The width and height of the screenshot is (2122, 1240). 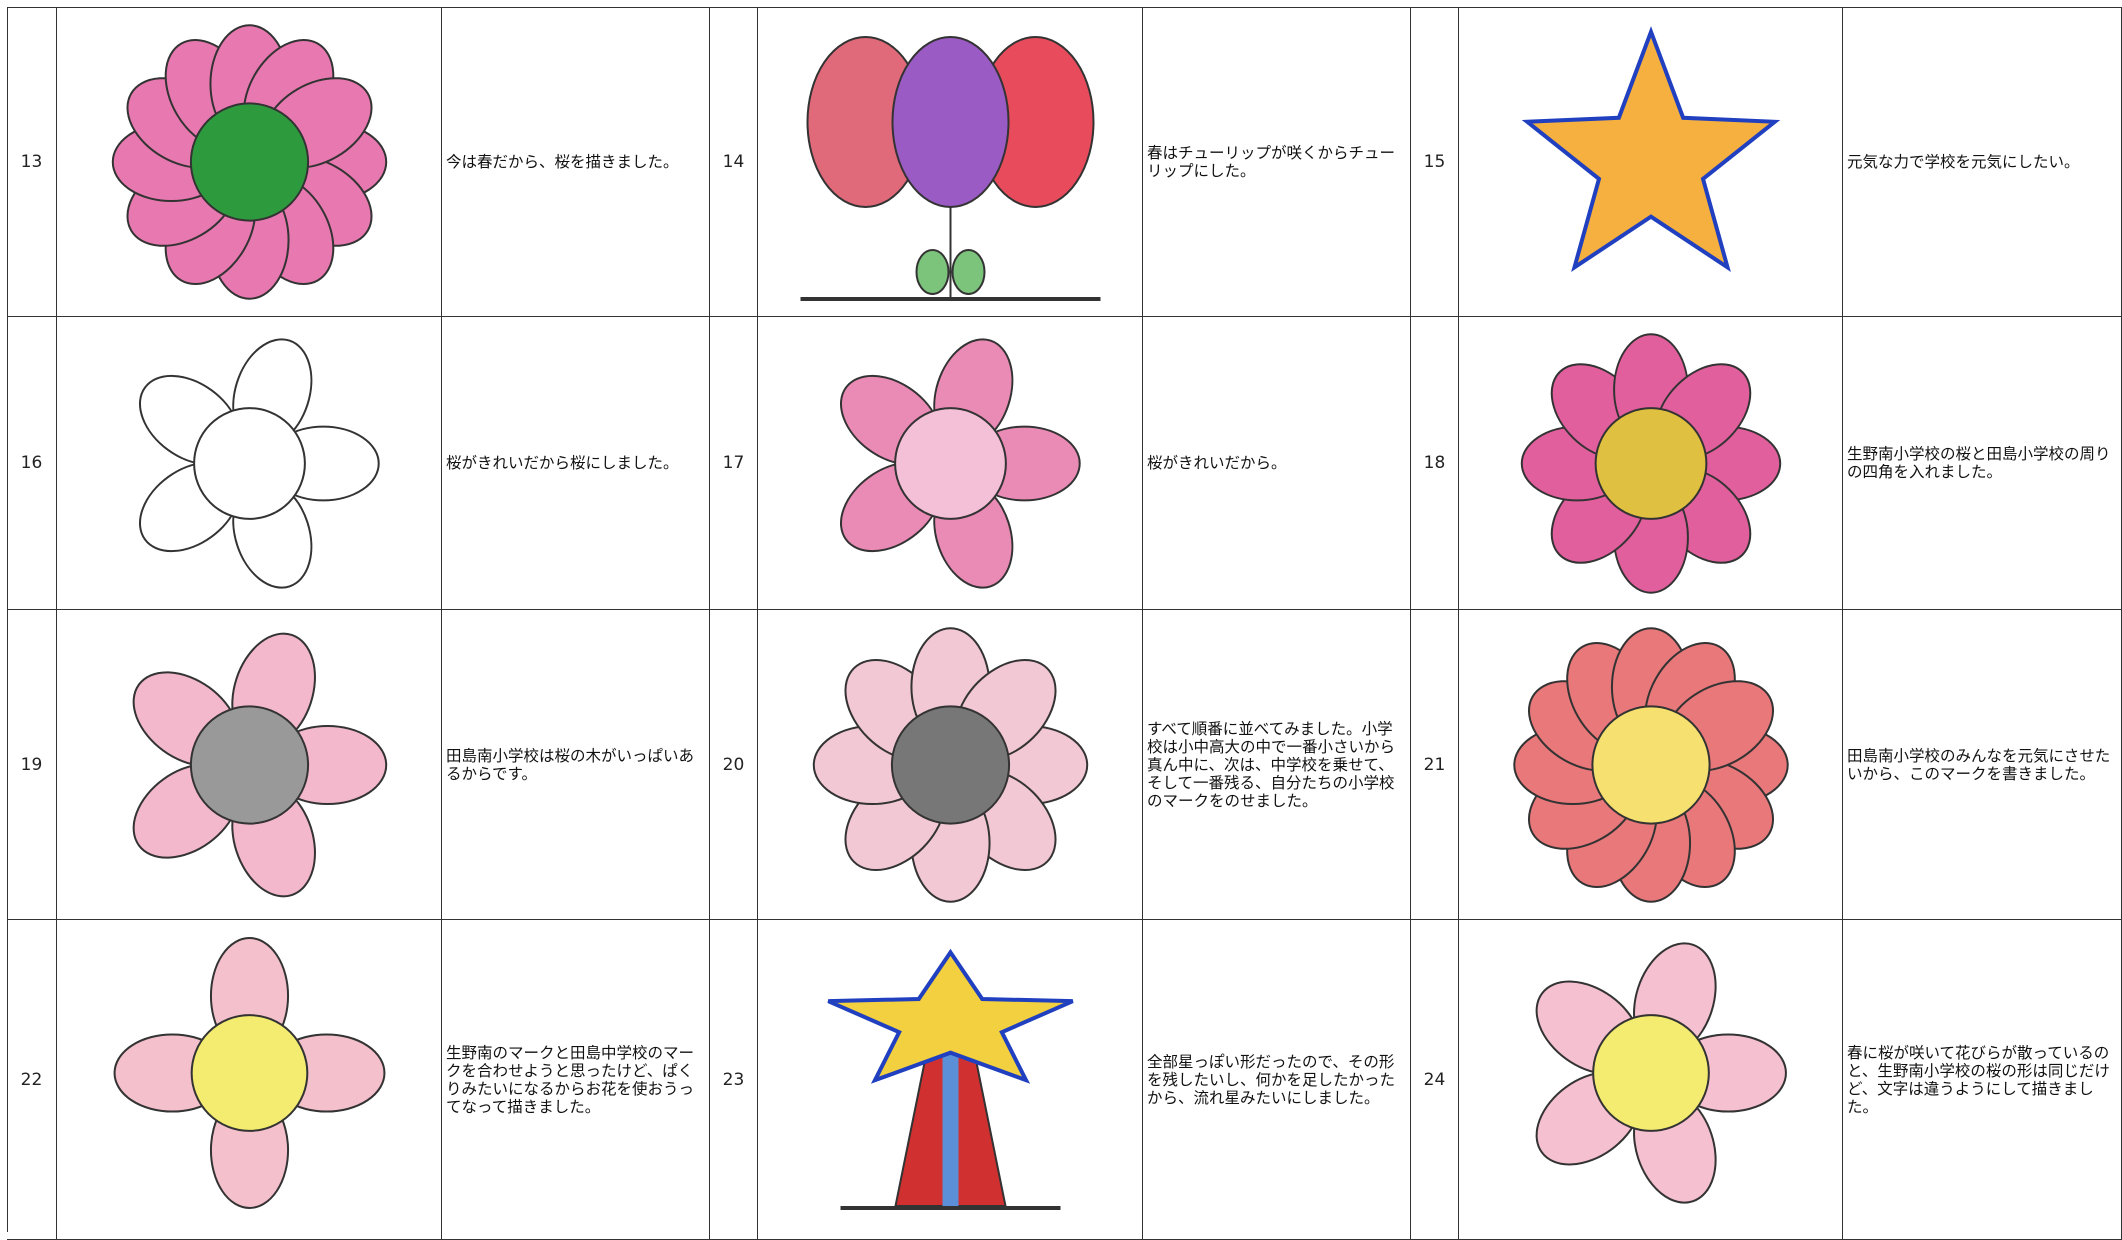 What do you see at coordinates (734, 1080) in the screenshot?
I see `entry-number: 23` at bounding box center [734, 1080].